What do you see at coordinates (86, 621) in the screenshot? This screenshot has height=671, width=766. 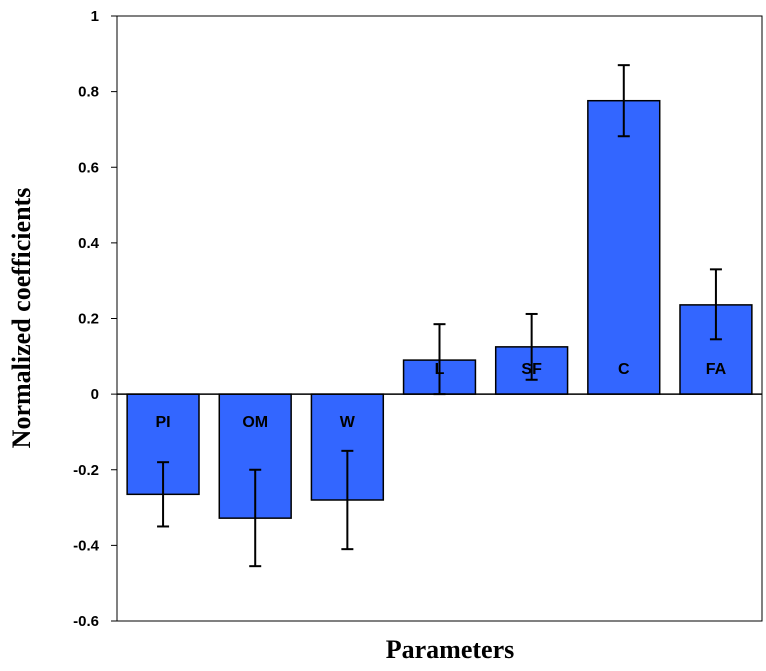 I see `y-tick-label: -0.6` at bounding box center [86, 621].